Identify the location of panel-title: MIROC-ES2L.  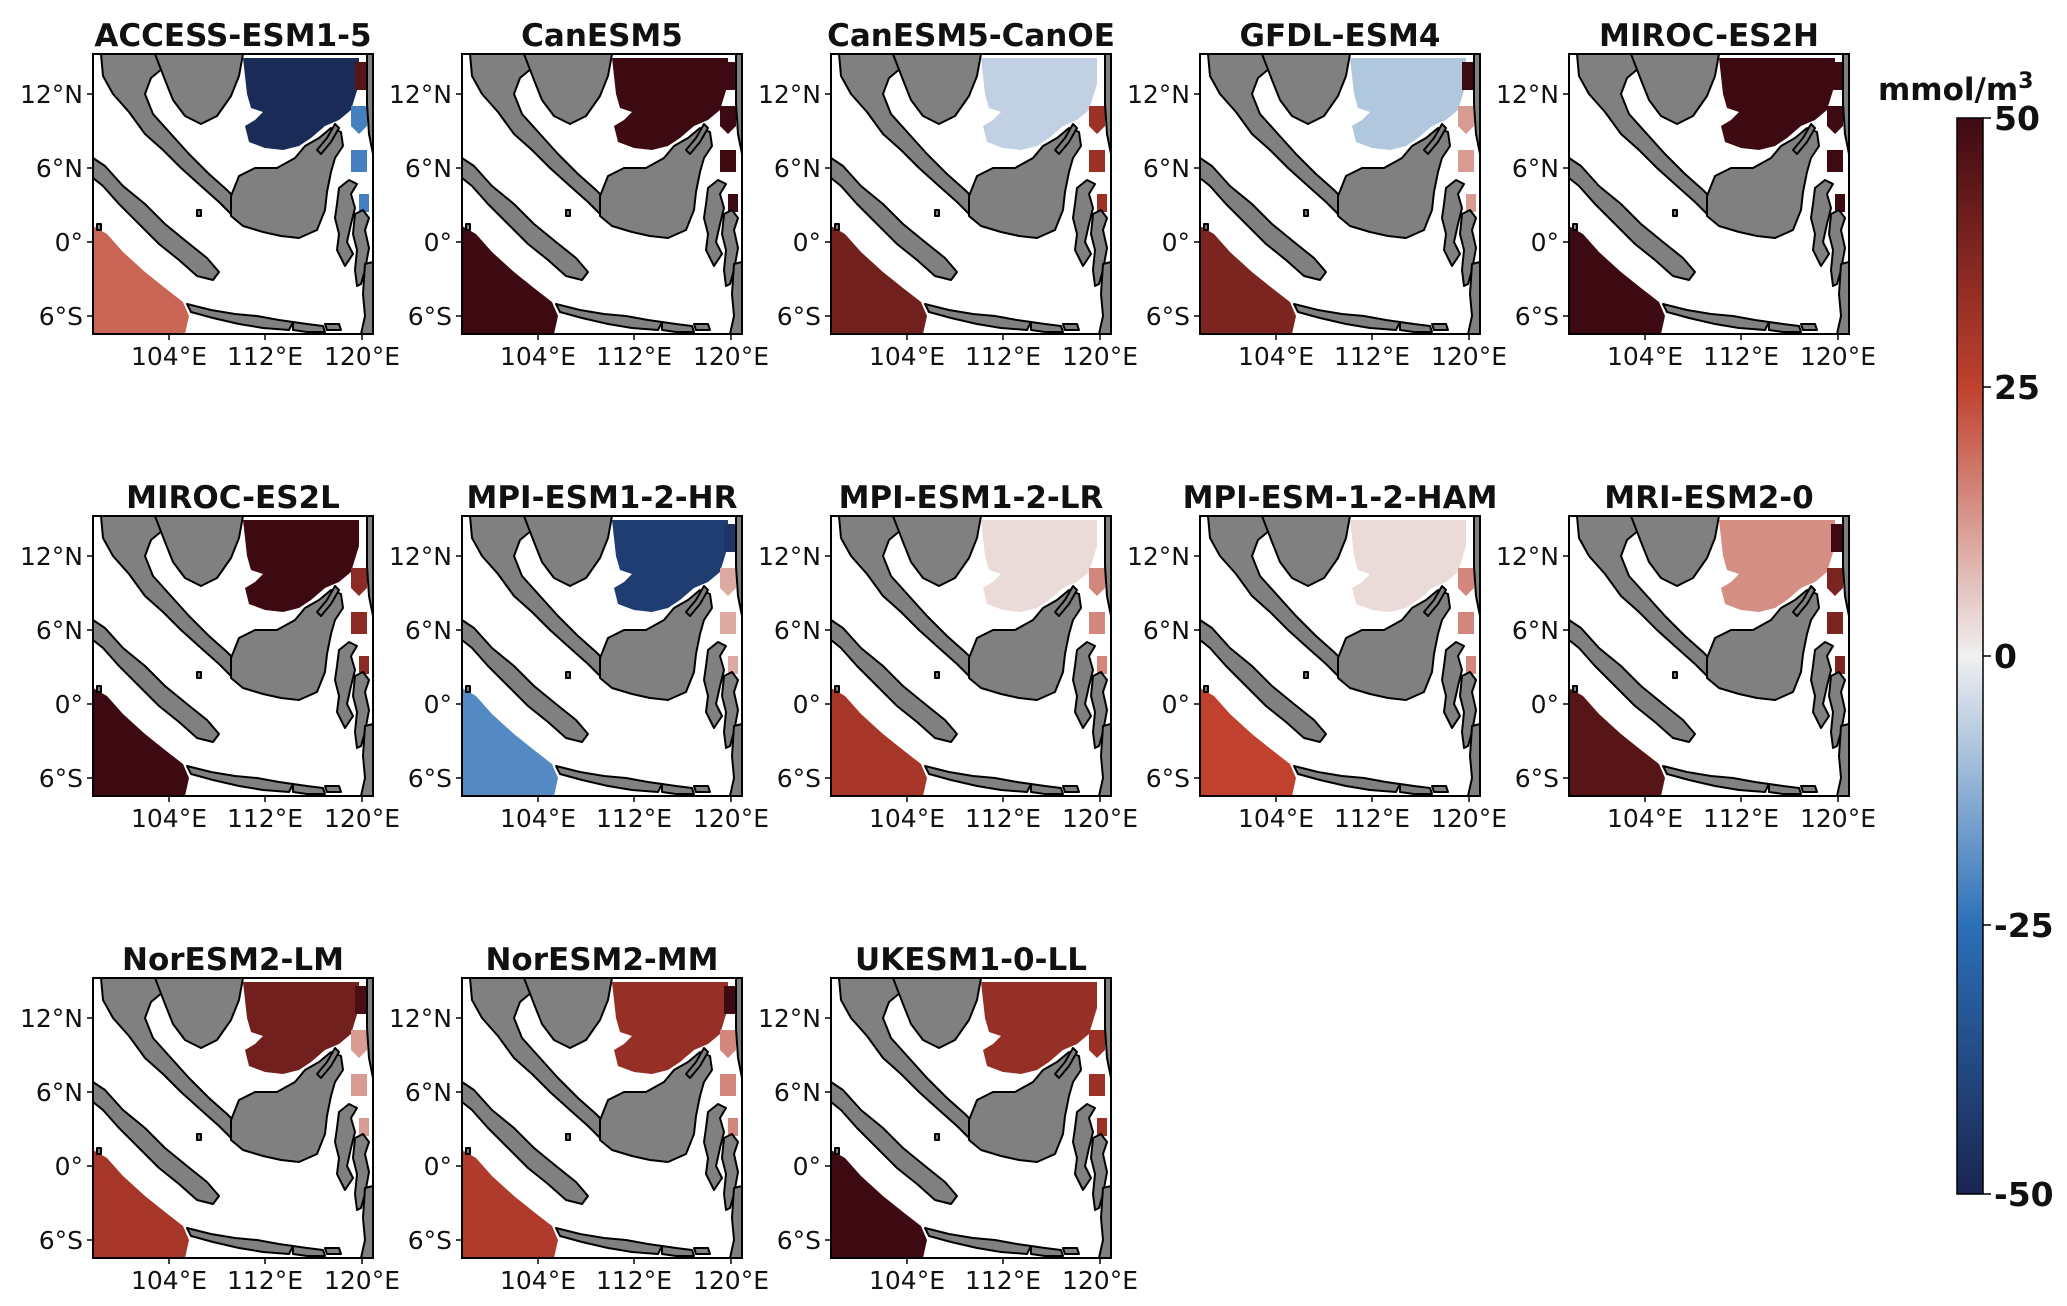
(233, 498).